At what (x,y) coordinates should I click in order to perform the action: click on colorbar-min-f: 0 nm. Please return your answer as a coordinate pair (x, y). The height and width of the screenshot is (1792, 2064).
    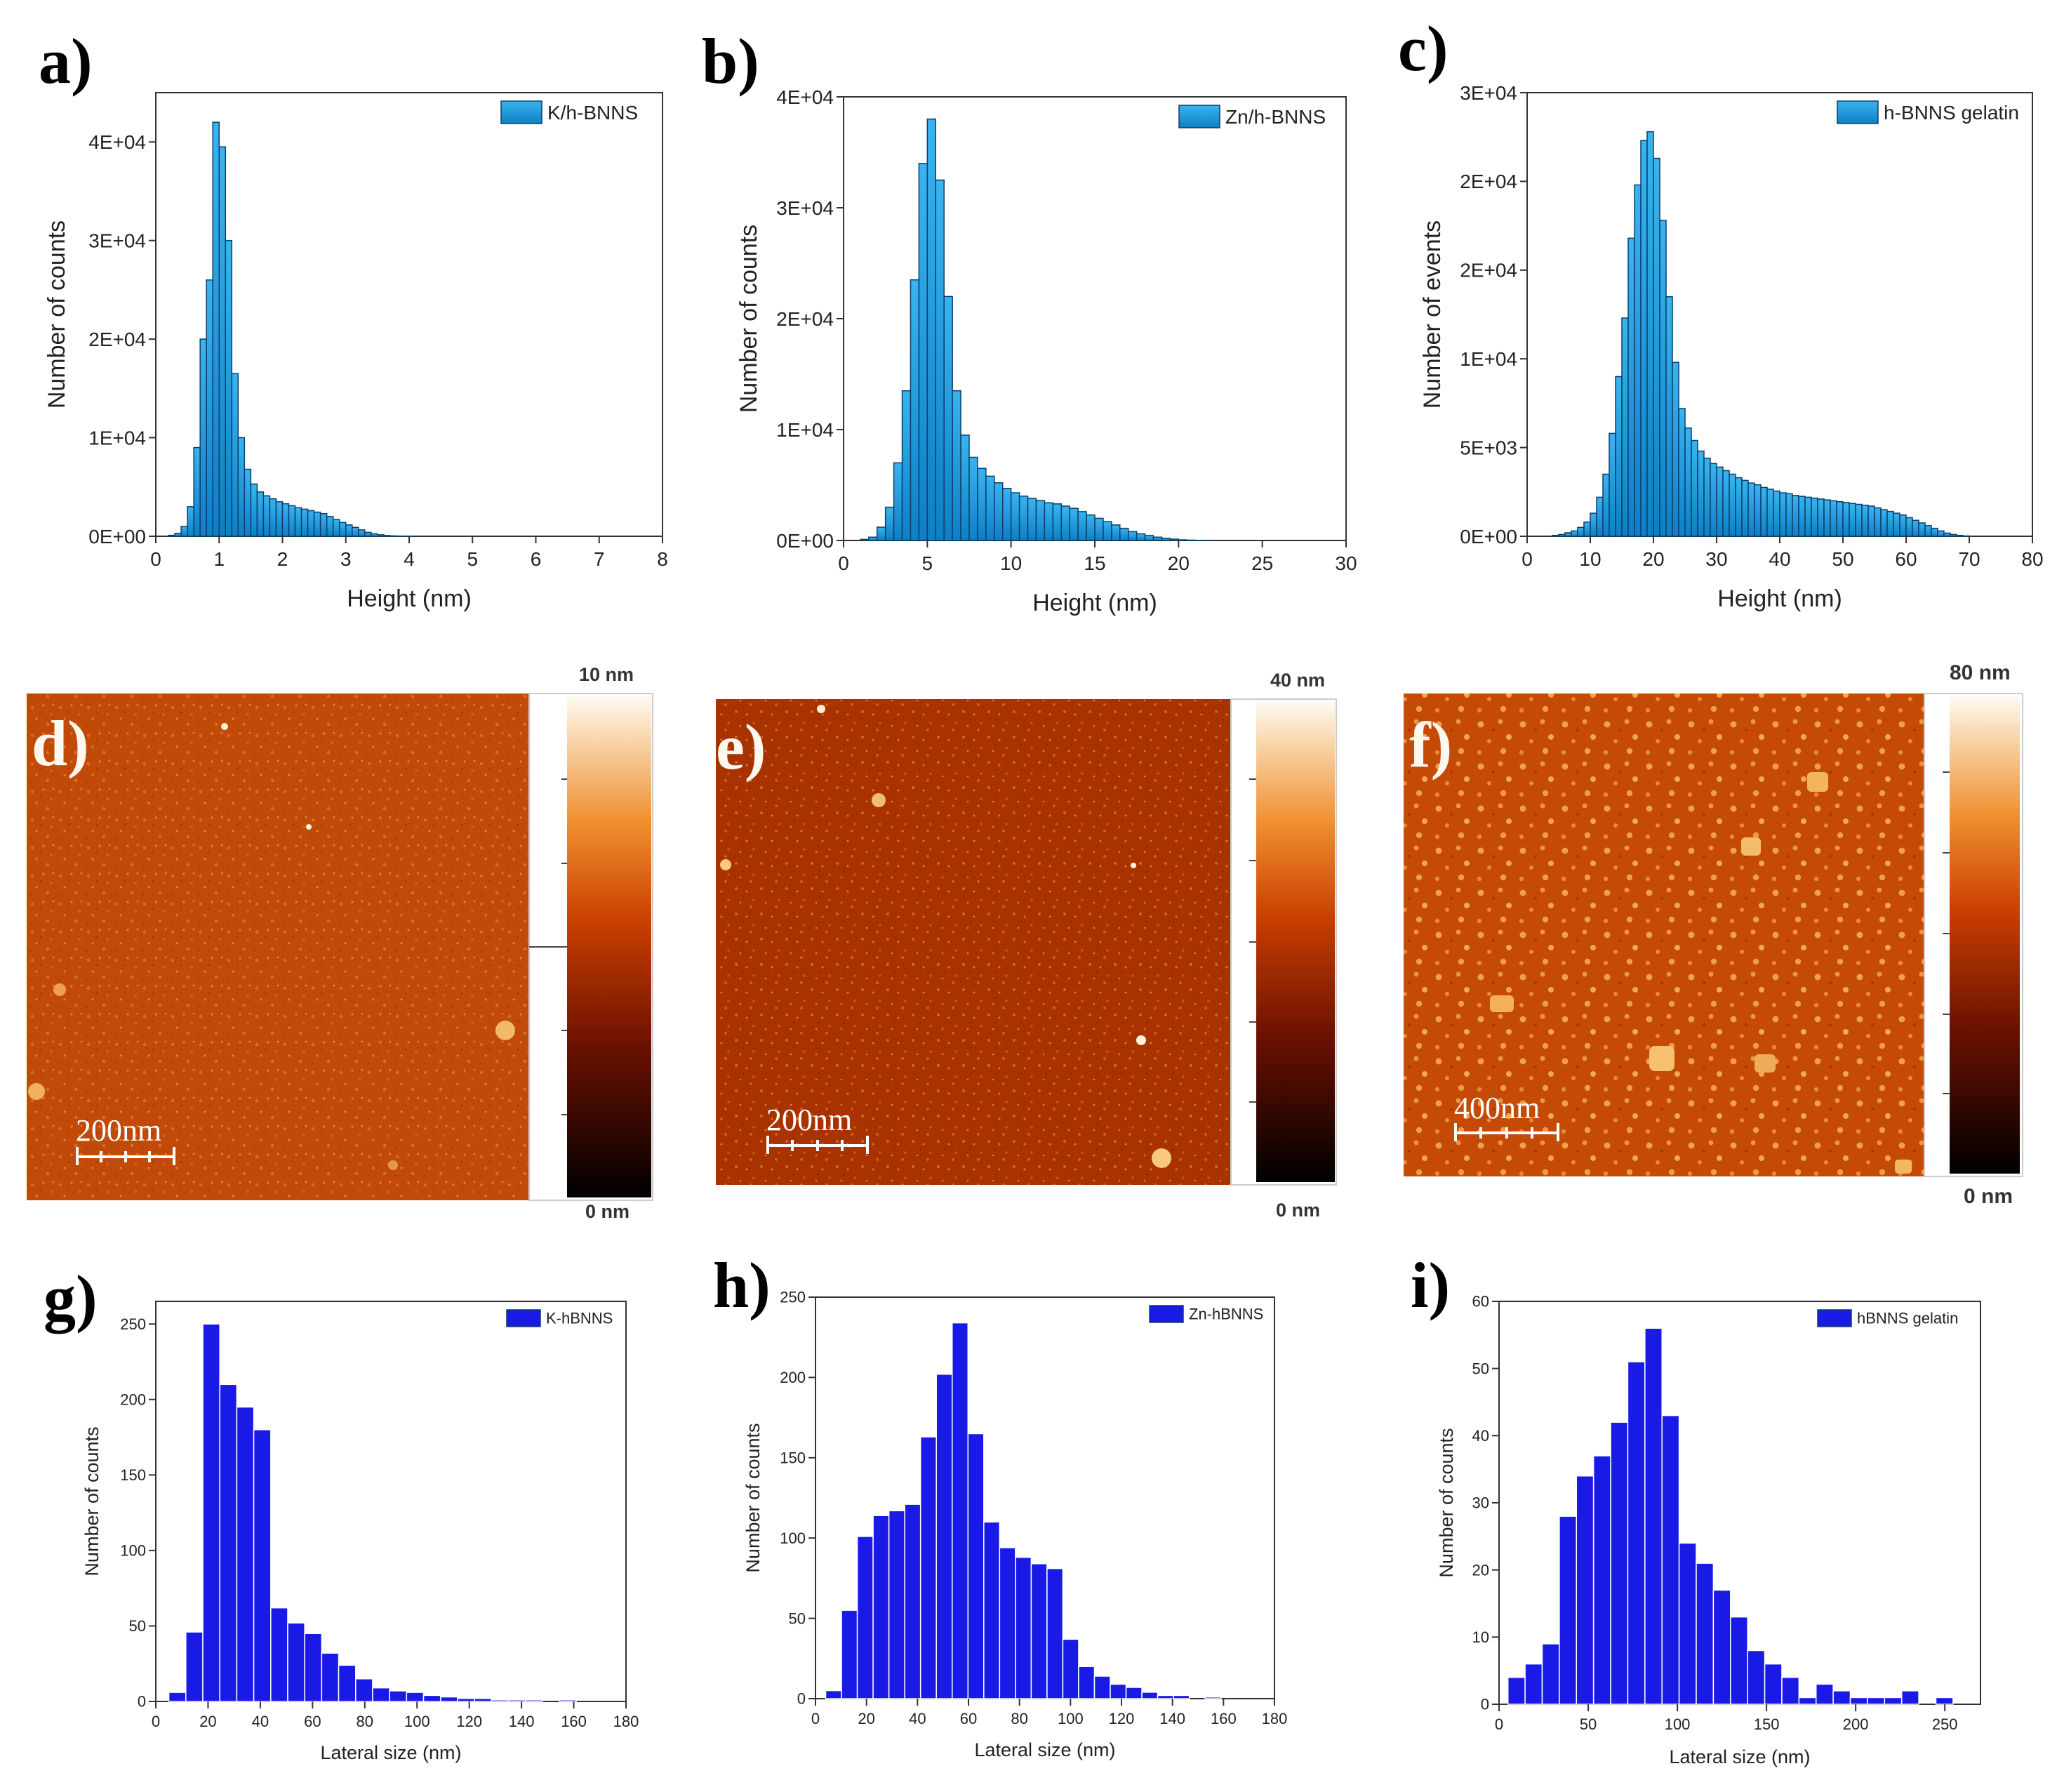
    Looking at the image, I should click on (1988, 1196).